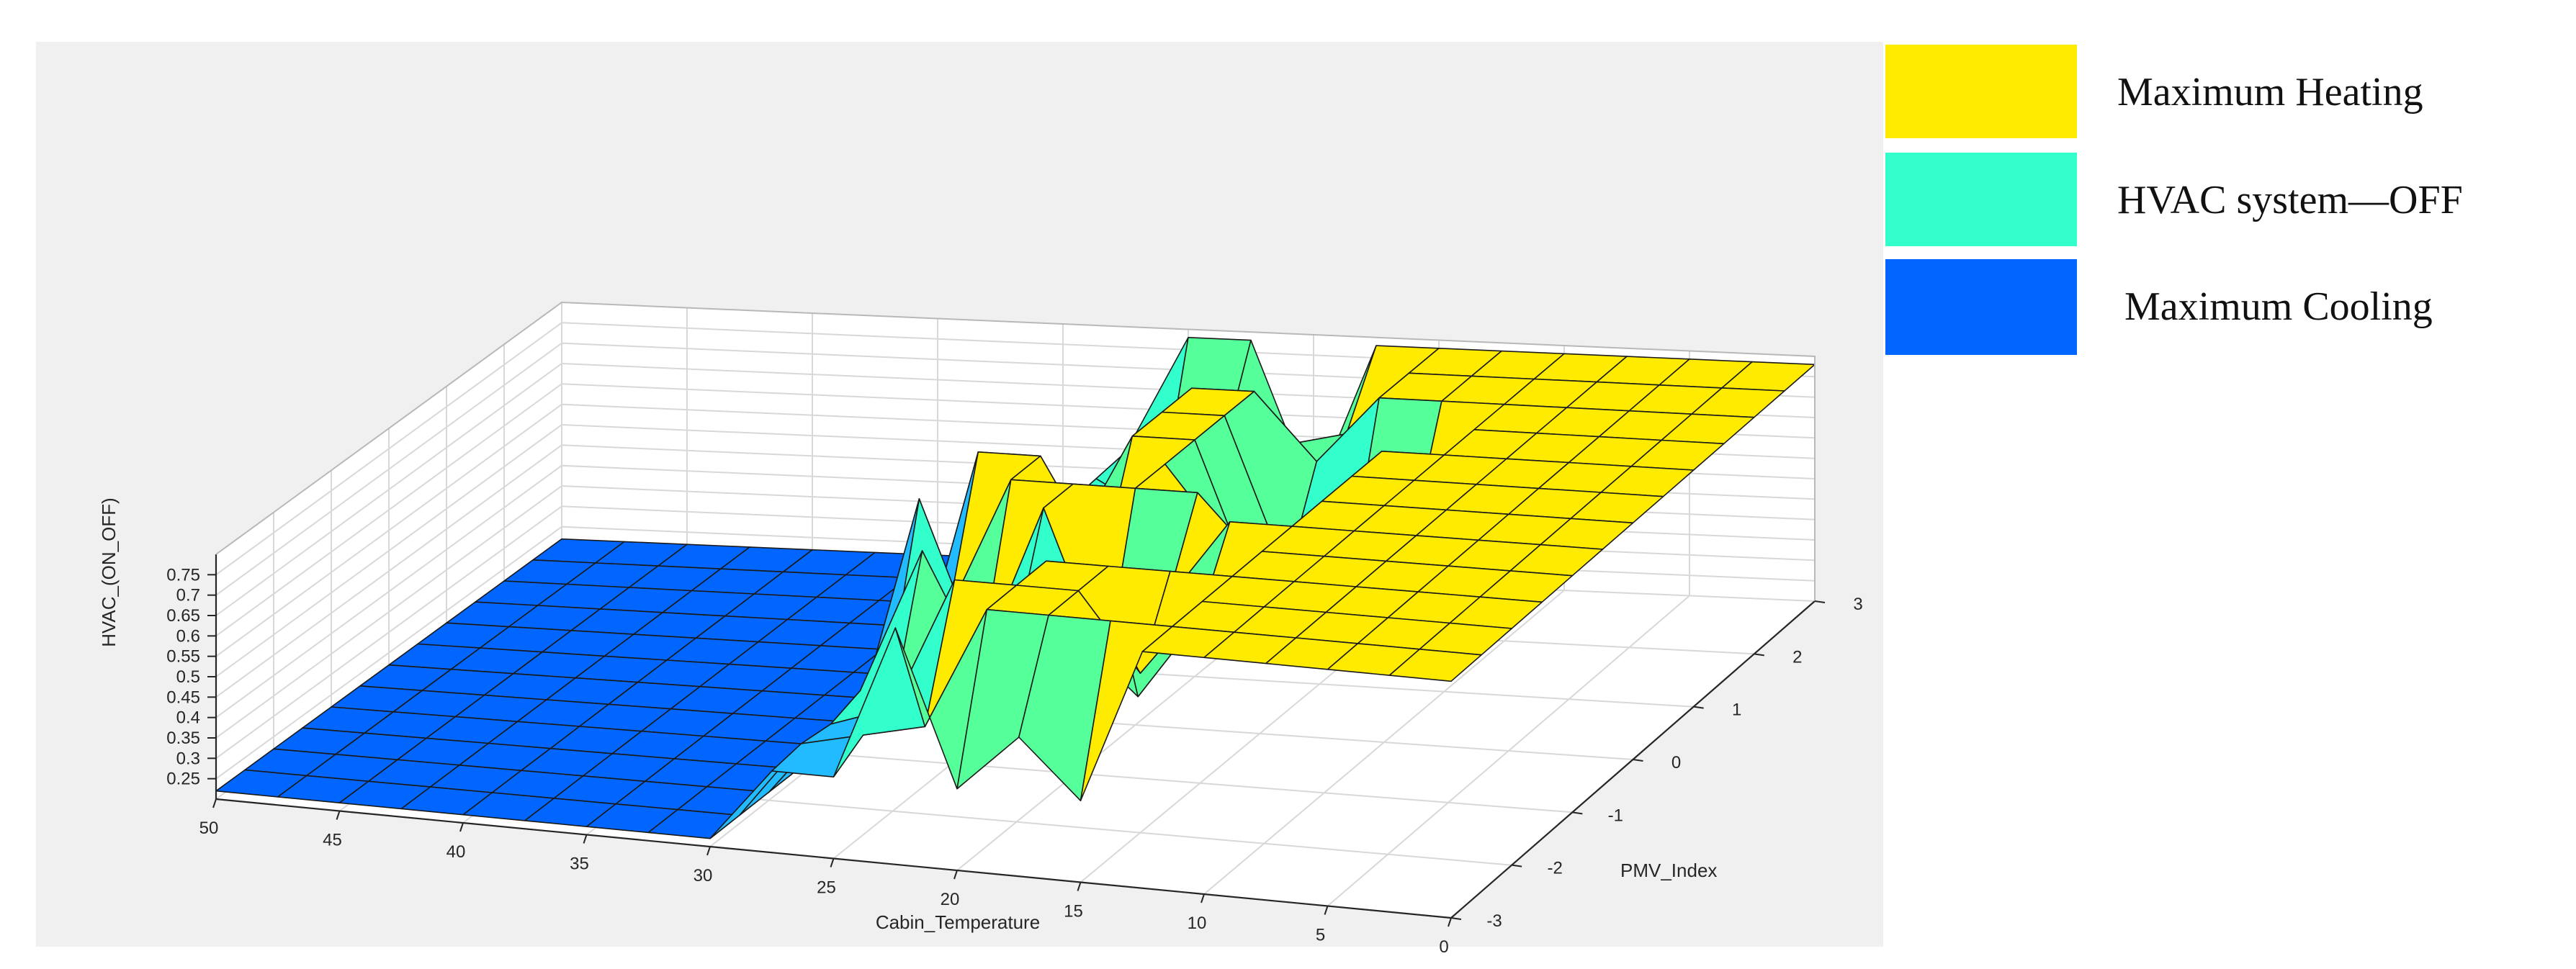  Describe the element at coordinates (2270, 92) in the screenshot. I see `legend-label-heating: Maximum Heating` at that location.